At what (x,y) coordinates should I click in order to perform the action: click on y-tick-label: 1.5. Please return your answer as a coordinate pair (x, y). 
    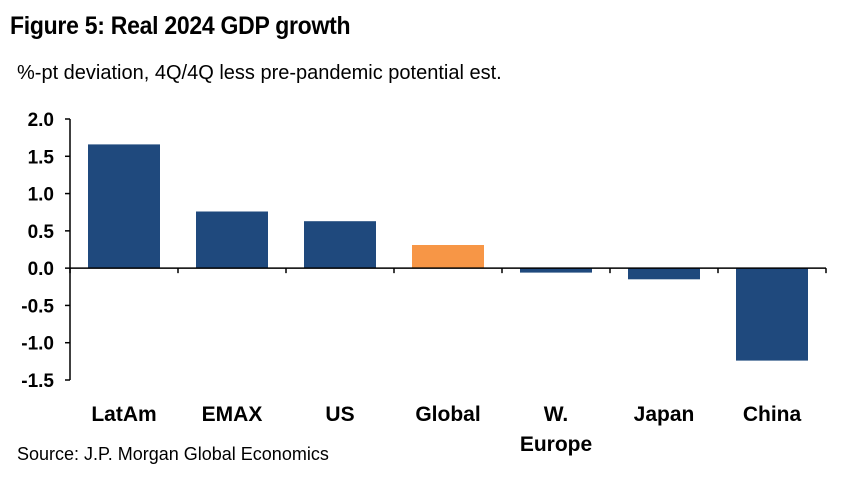
    Looking at the image, I should click on (41, 157).